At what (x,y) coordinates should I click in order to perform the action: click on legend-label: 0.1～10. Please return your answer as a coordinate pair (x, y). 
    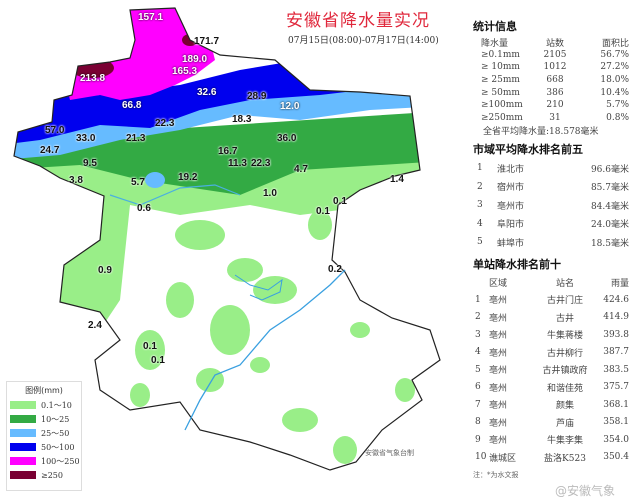
    Looking at the image, I should click on (56, 405).